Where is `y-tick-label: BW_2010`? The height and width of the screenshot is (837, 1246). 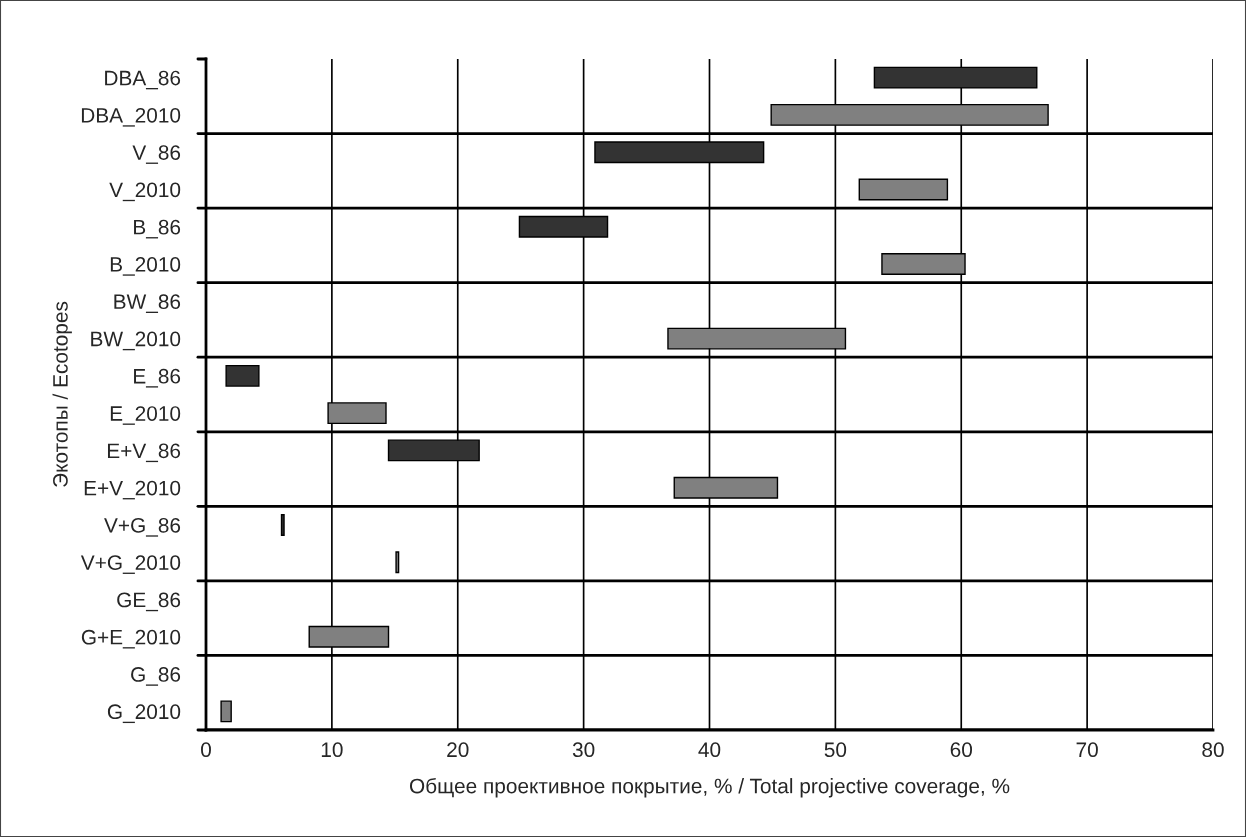
y-tick-label: BW_2010 is located at coordinates (136, 341).